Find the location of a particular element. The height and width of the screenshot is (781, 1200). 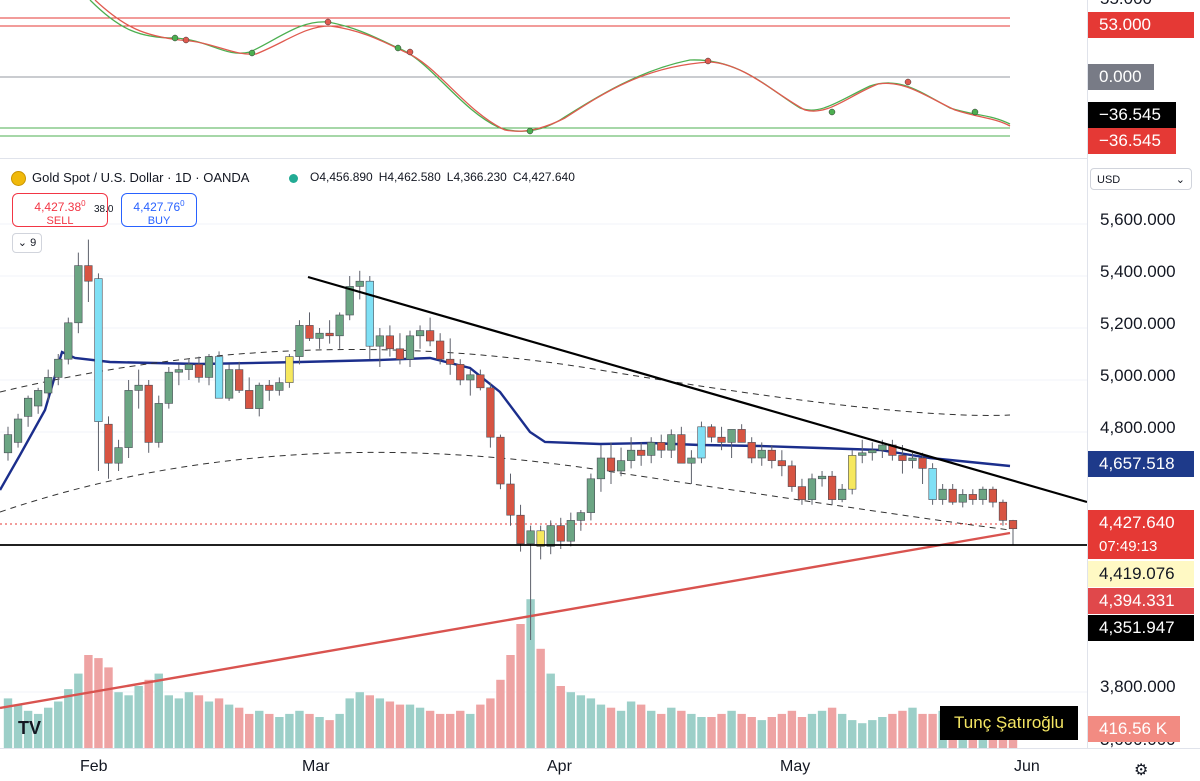

sell-price: 4,427.38 is located at coordinates (58, 207).